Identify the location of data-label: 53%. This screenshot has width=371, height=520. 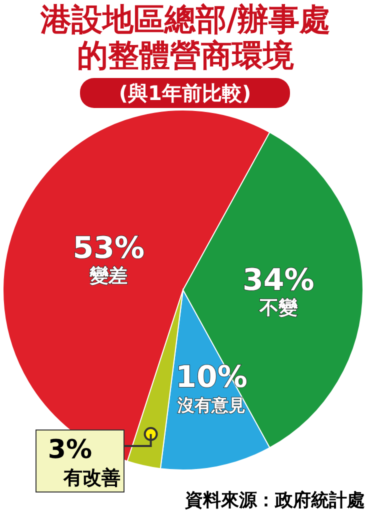
(108, 248).